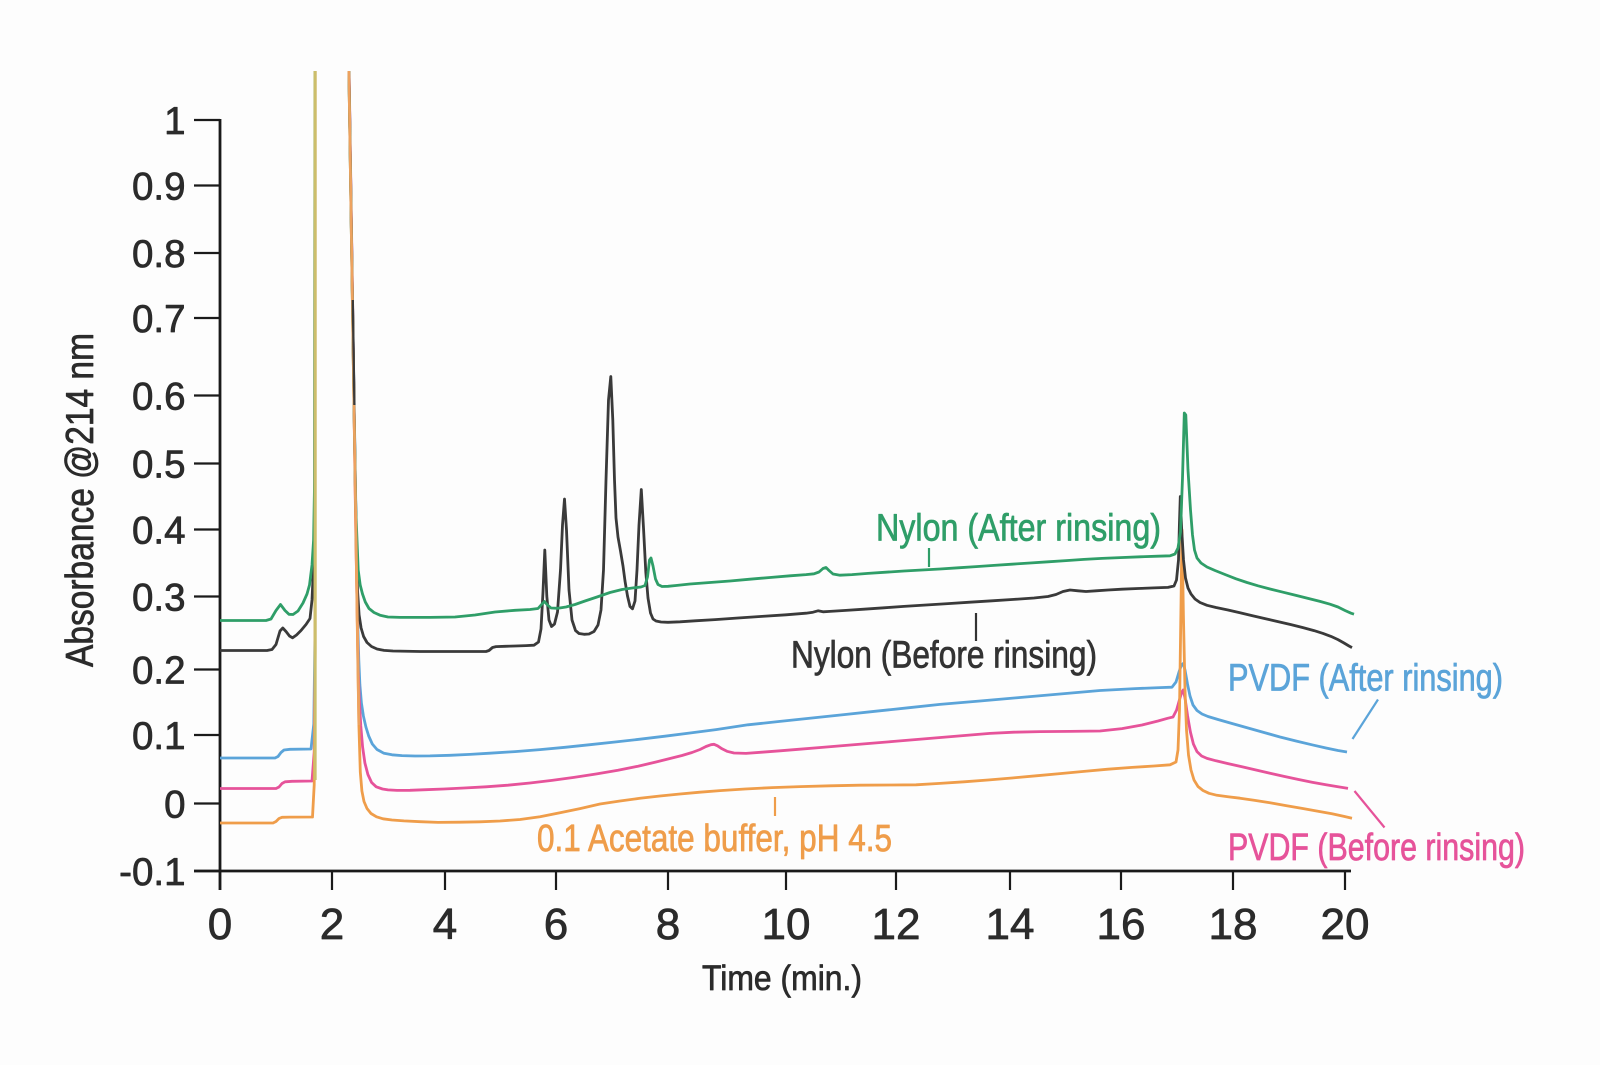 This screenshot has height=1065, width=1600. Describe the element at coordinates (944, 656) in the screenshot. I see `svg-text: Nylon (Before rinsing)` at that location.